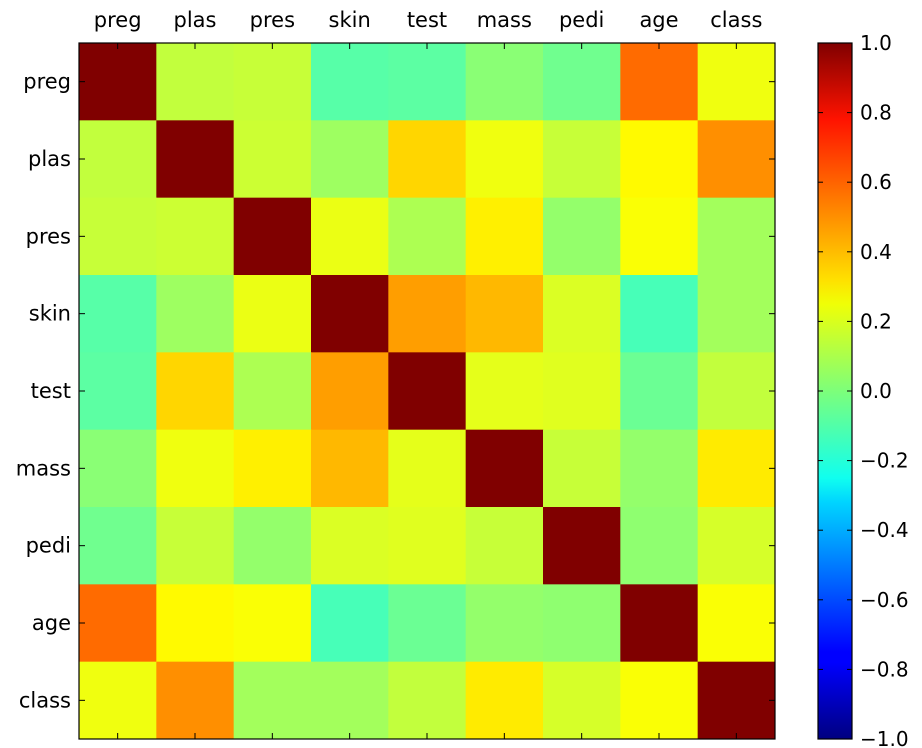  I want to click on y-tick-label: preg, so click(47, 82).